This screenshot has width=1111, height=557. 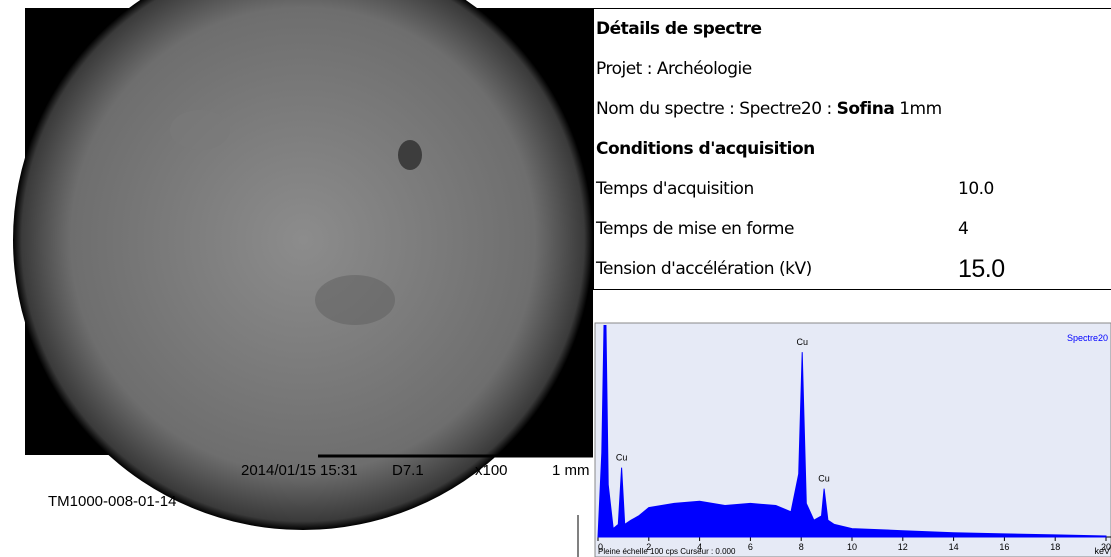 I want to click on x-tick-label: 6, so click(x=750, y=547).